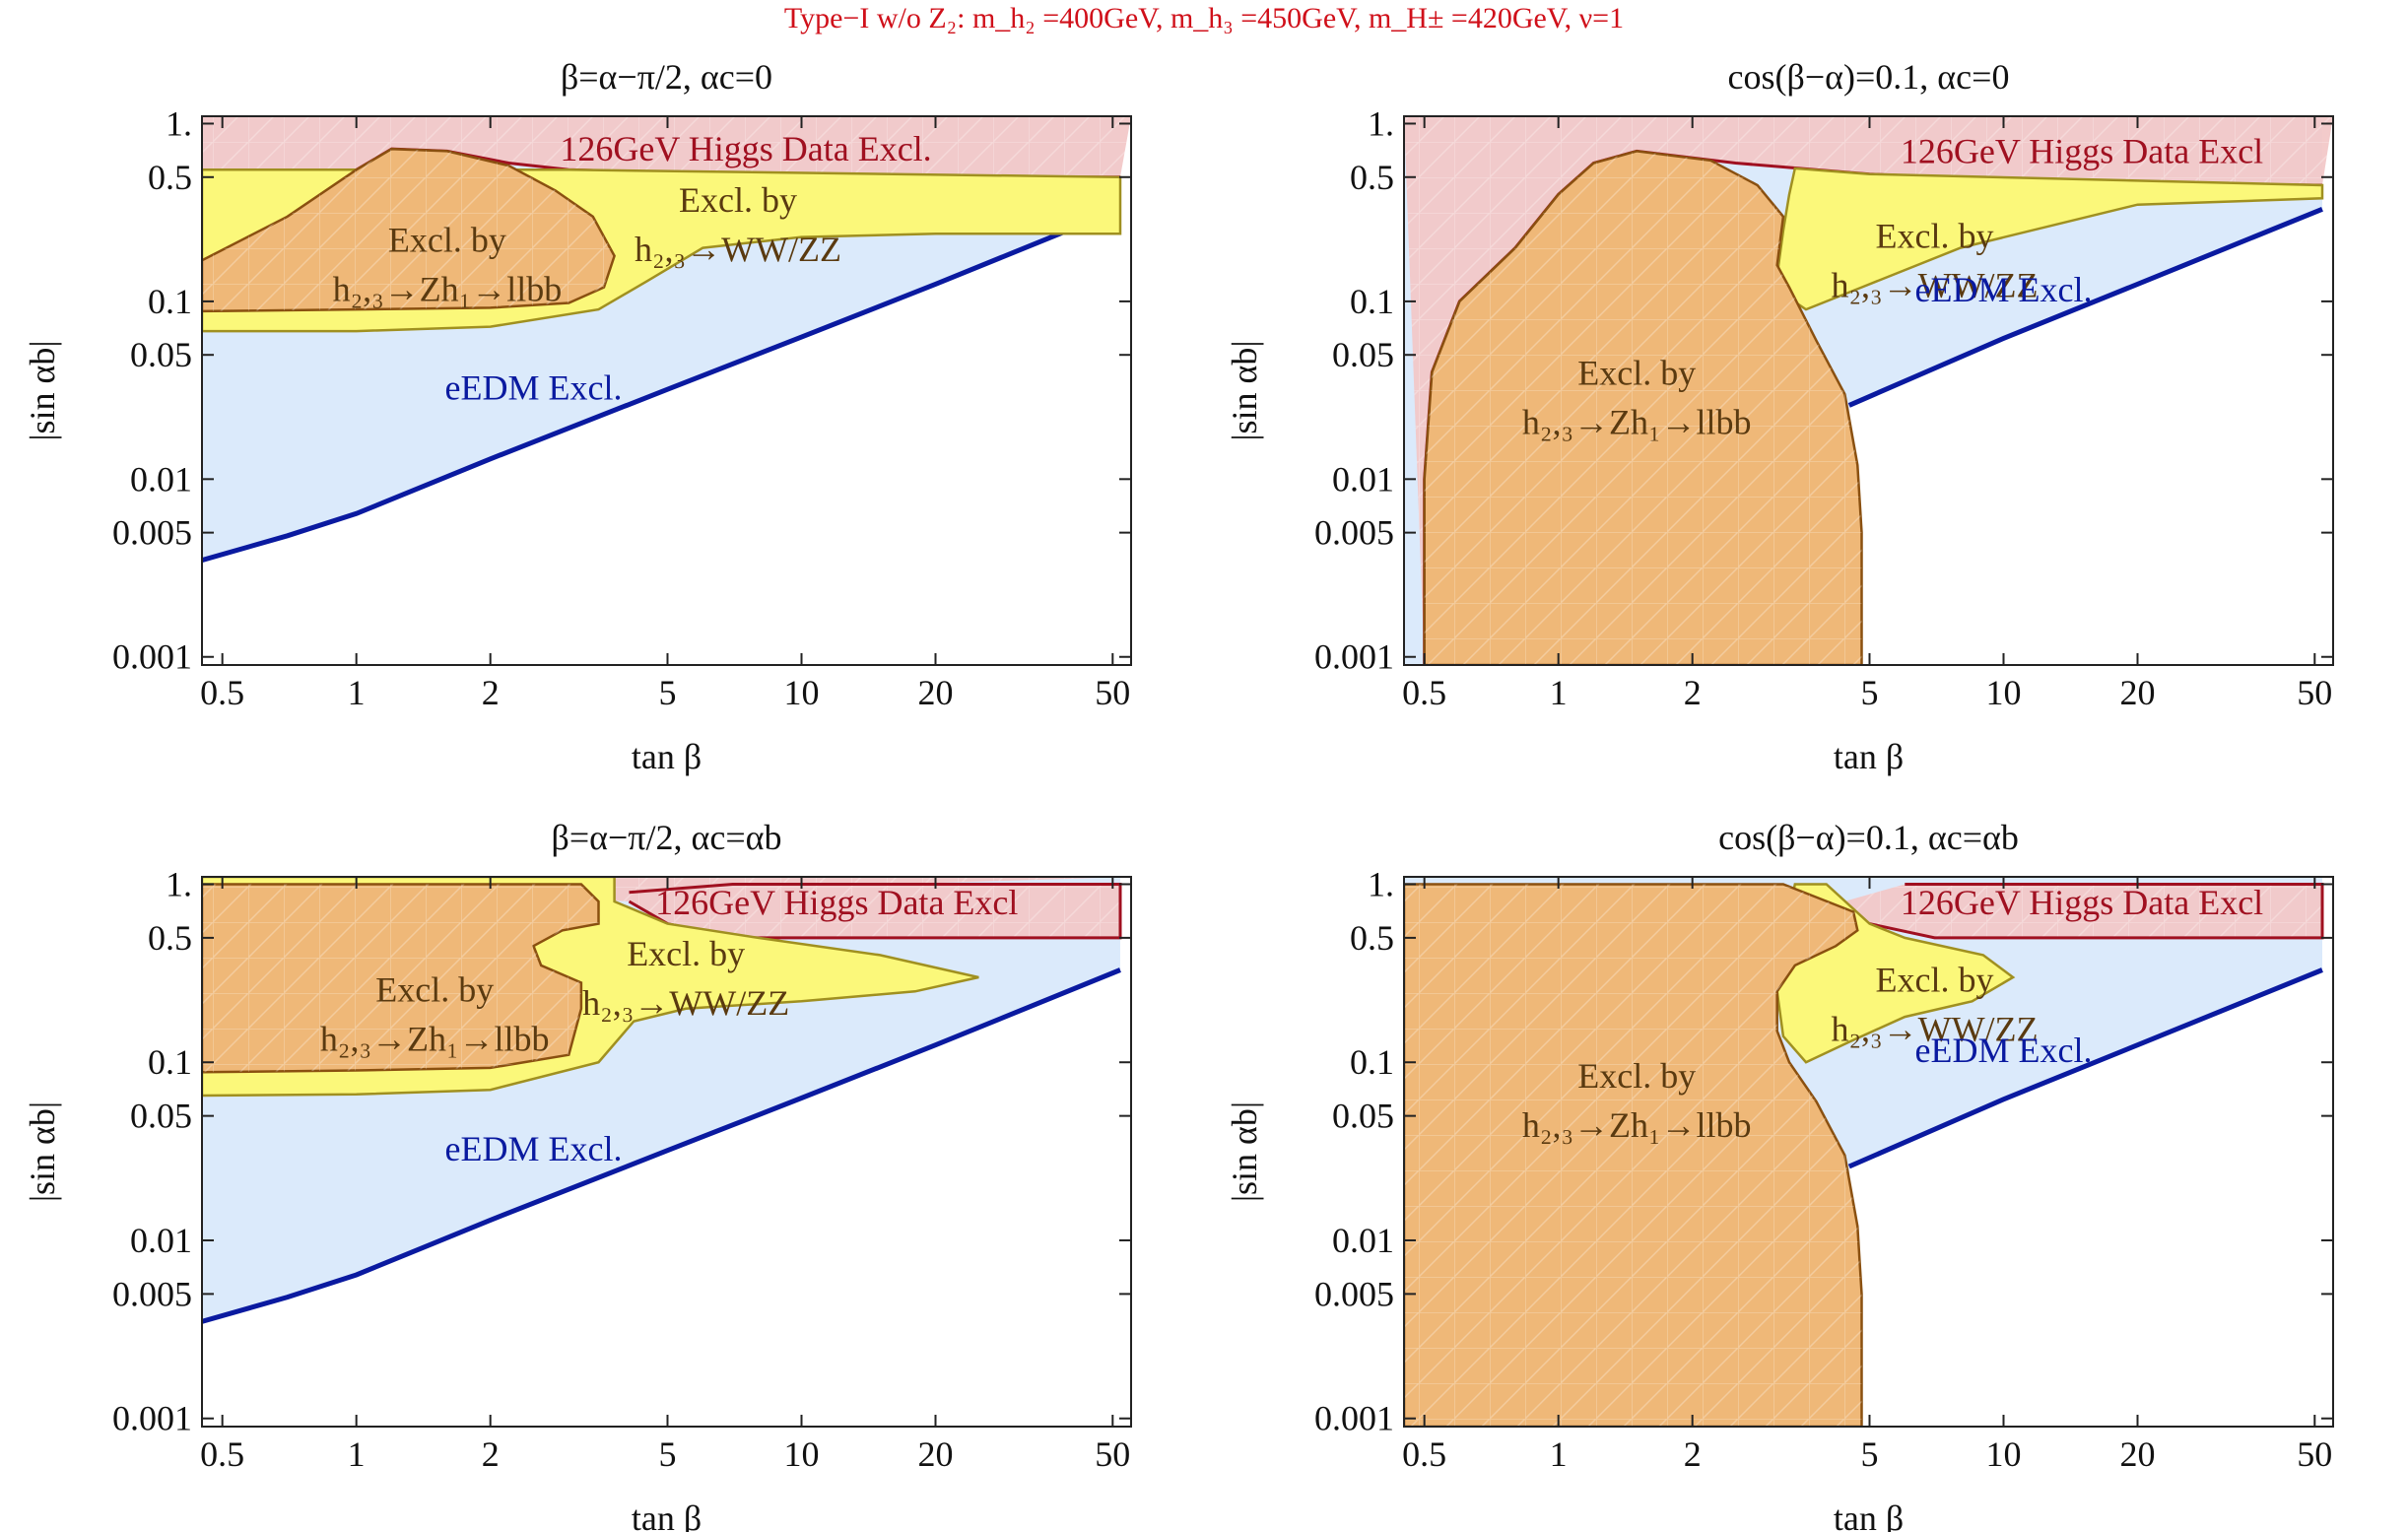 The width and height of the screenshot is (2408, 1532). Describe the element at coordinates (745, 148) in the screenshot. I see `higgs-data-label: 126GeV Higgs Data Excl.` at that location.